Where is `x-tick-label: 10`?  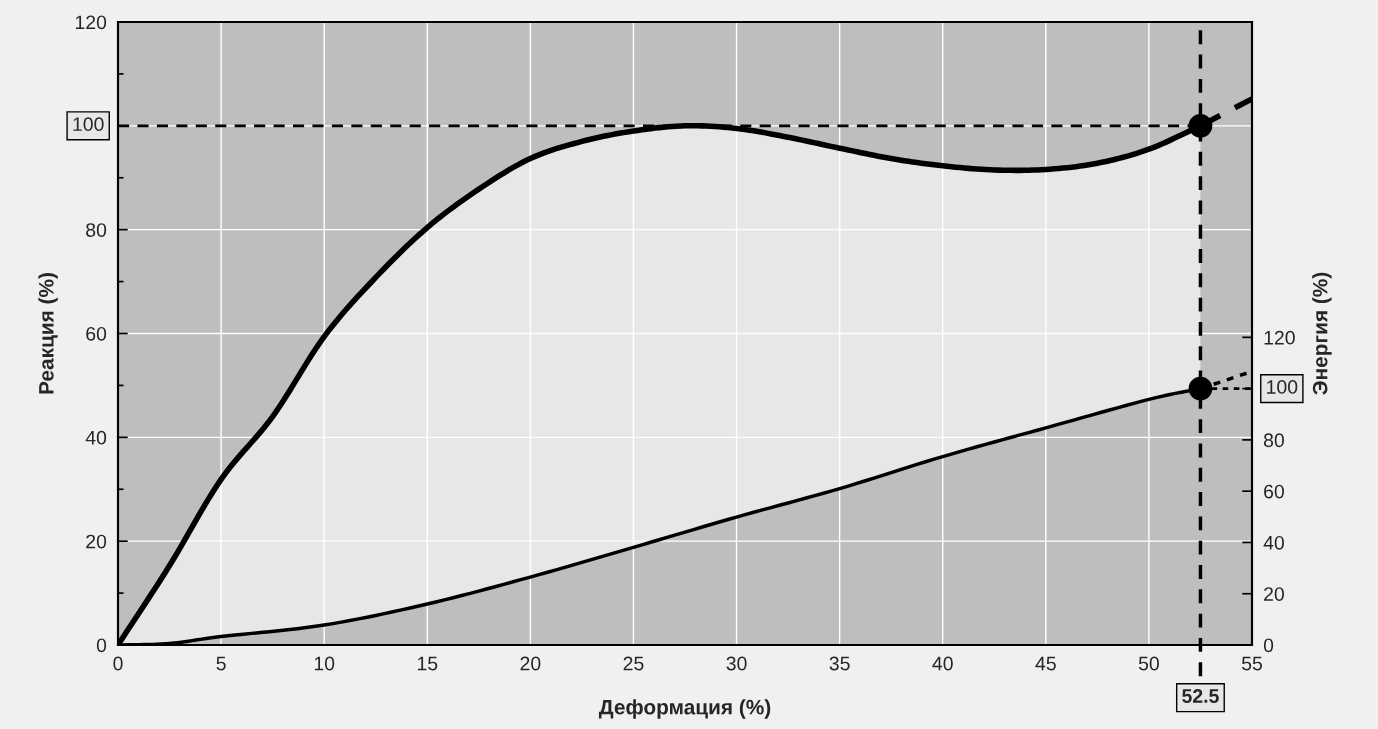 x-tick-label: 10 is located at coordinates (324, 663).